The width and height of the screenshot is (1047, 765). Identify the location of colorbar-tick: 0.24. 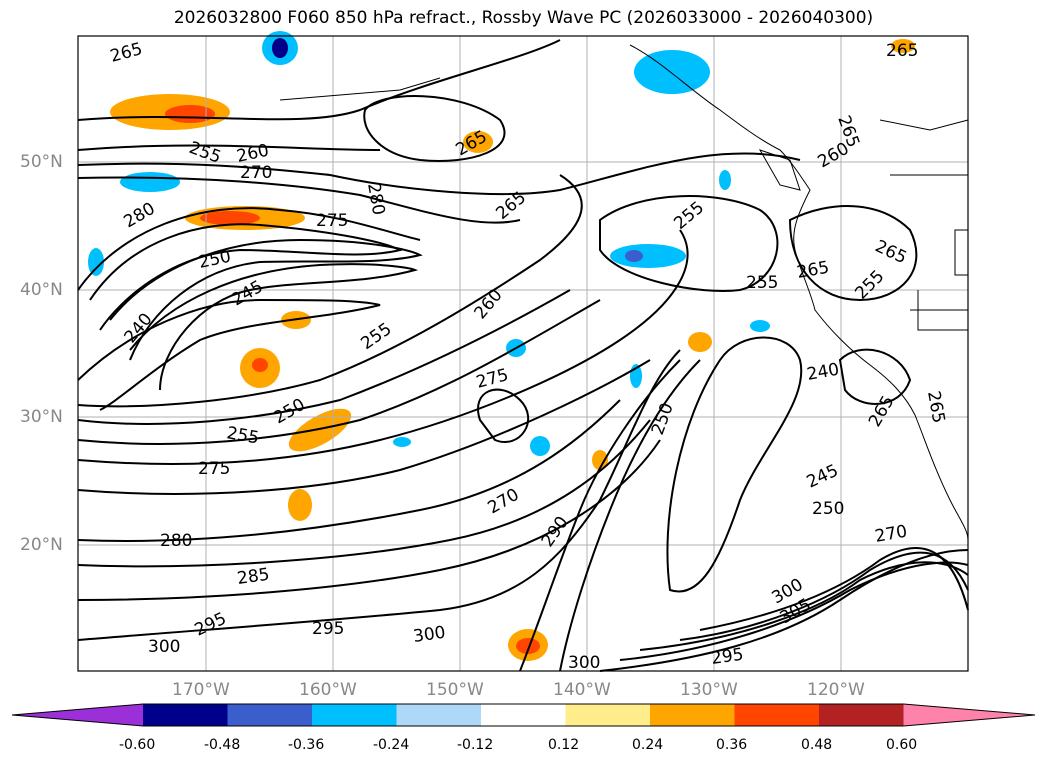
(648, 745).